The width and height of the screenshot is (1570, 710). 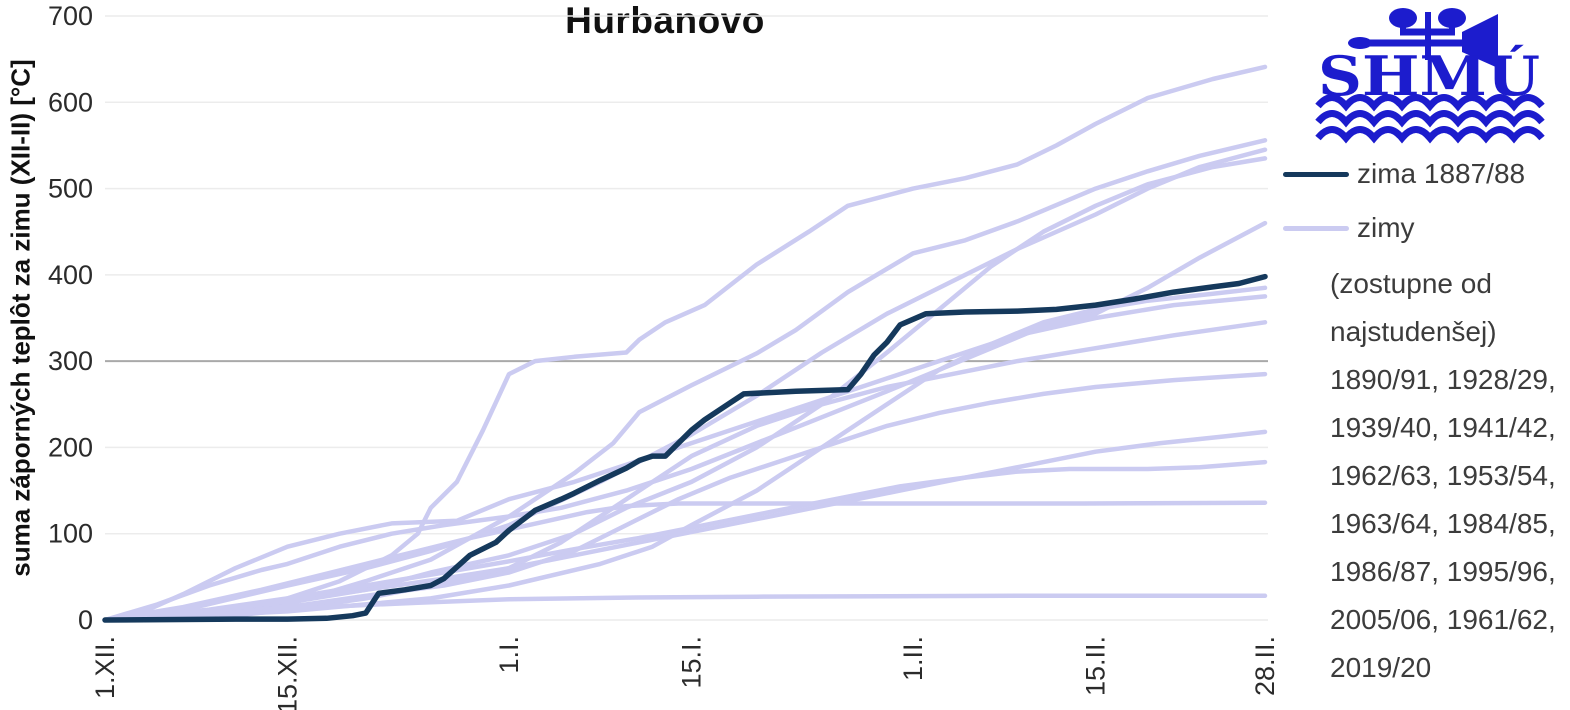 What do you see at coordinates (913, 658) in the screenshot?
I see `x-tick-label: 1.II.` at bounding box center [913, 658].